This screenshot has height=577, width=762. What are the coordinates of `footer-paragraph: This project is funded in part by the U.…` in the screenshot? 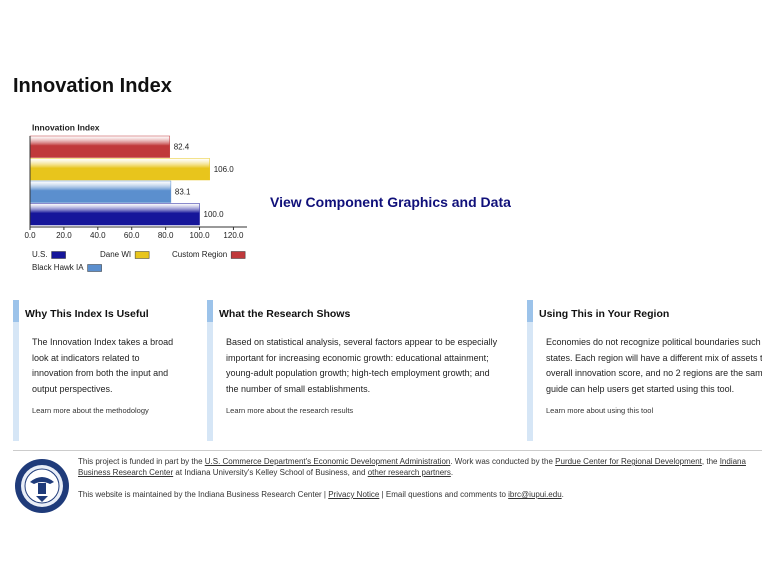 It's located at (420, 467).